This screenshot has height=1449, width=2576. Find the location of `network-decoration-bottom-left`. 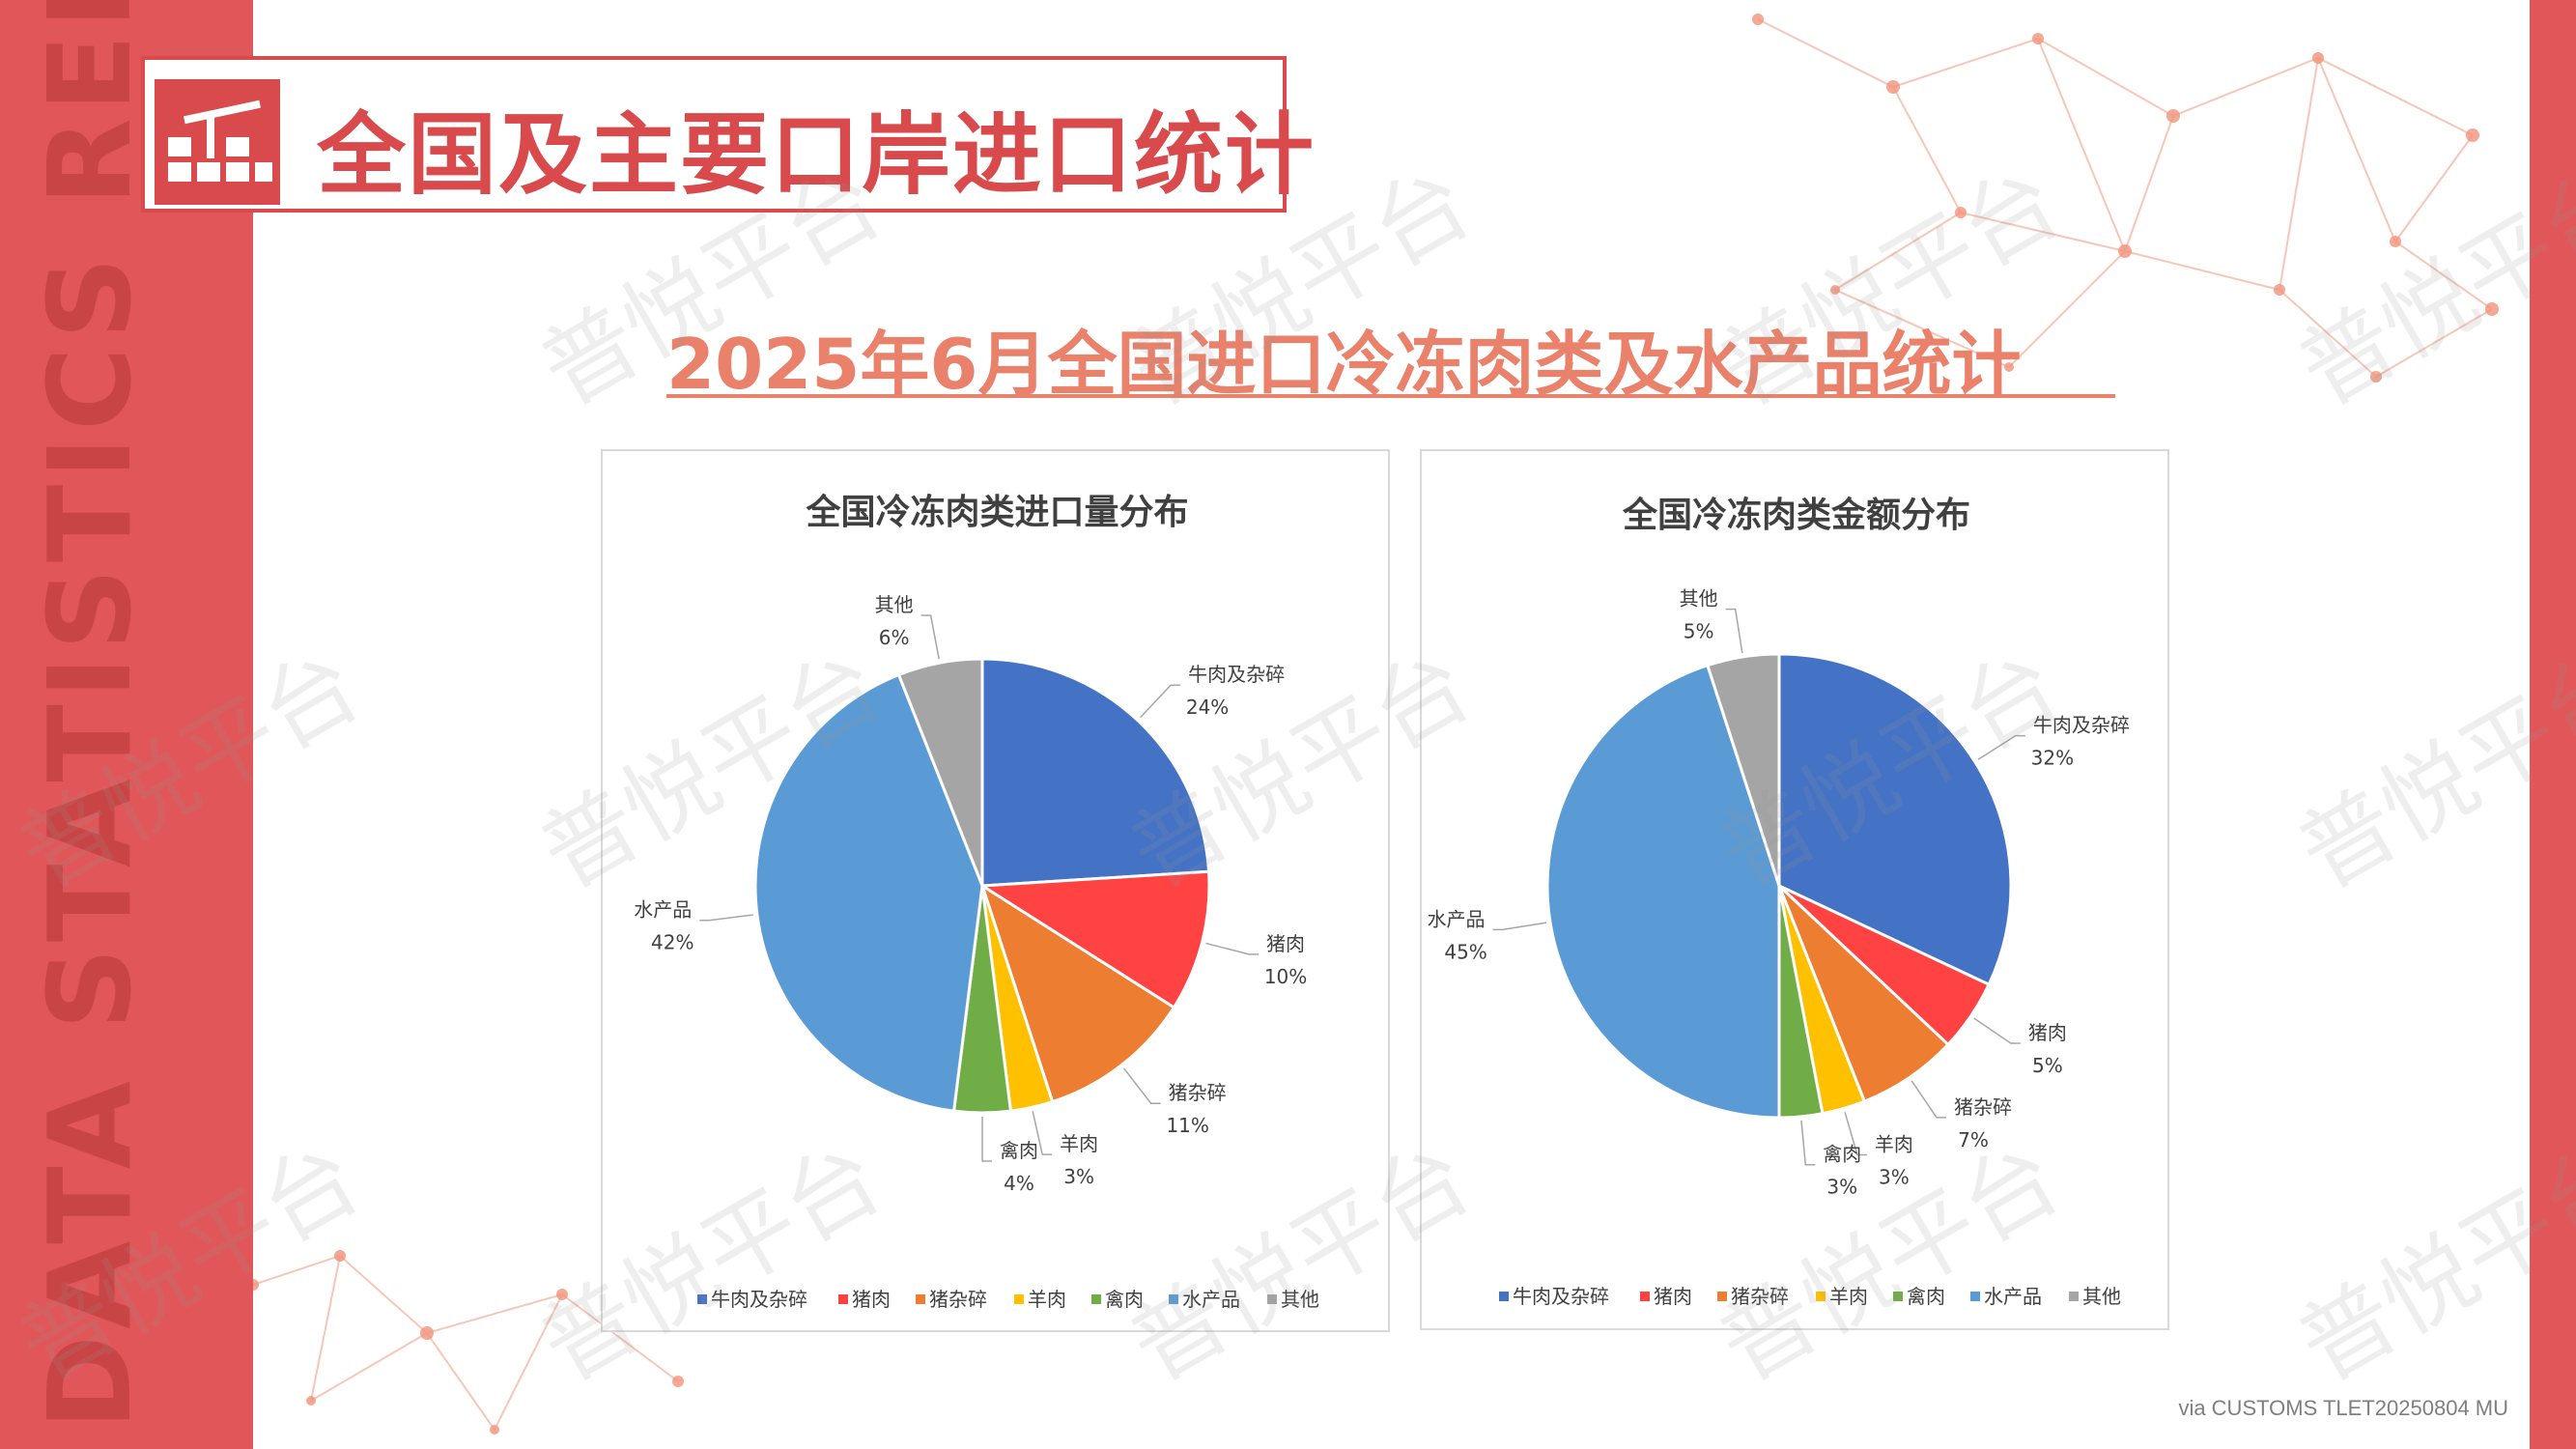

network-decoration-bottom-left is located at coordinates (468, 1342).